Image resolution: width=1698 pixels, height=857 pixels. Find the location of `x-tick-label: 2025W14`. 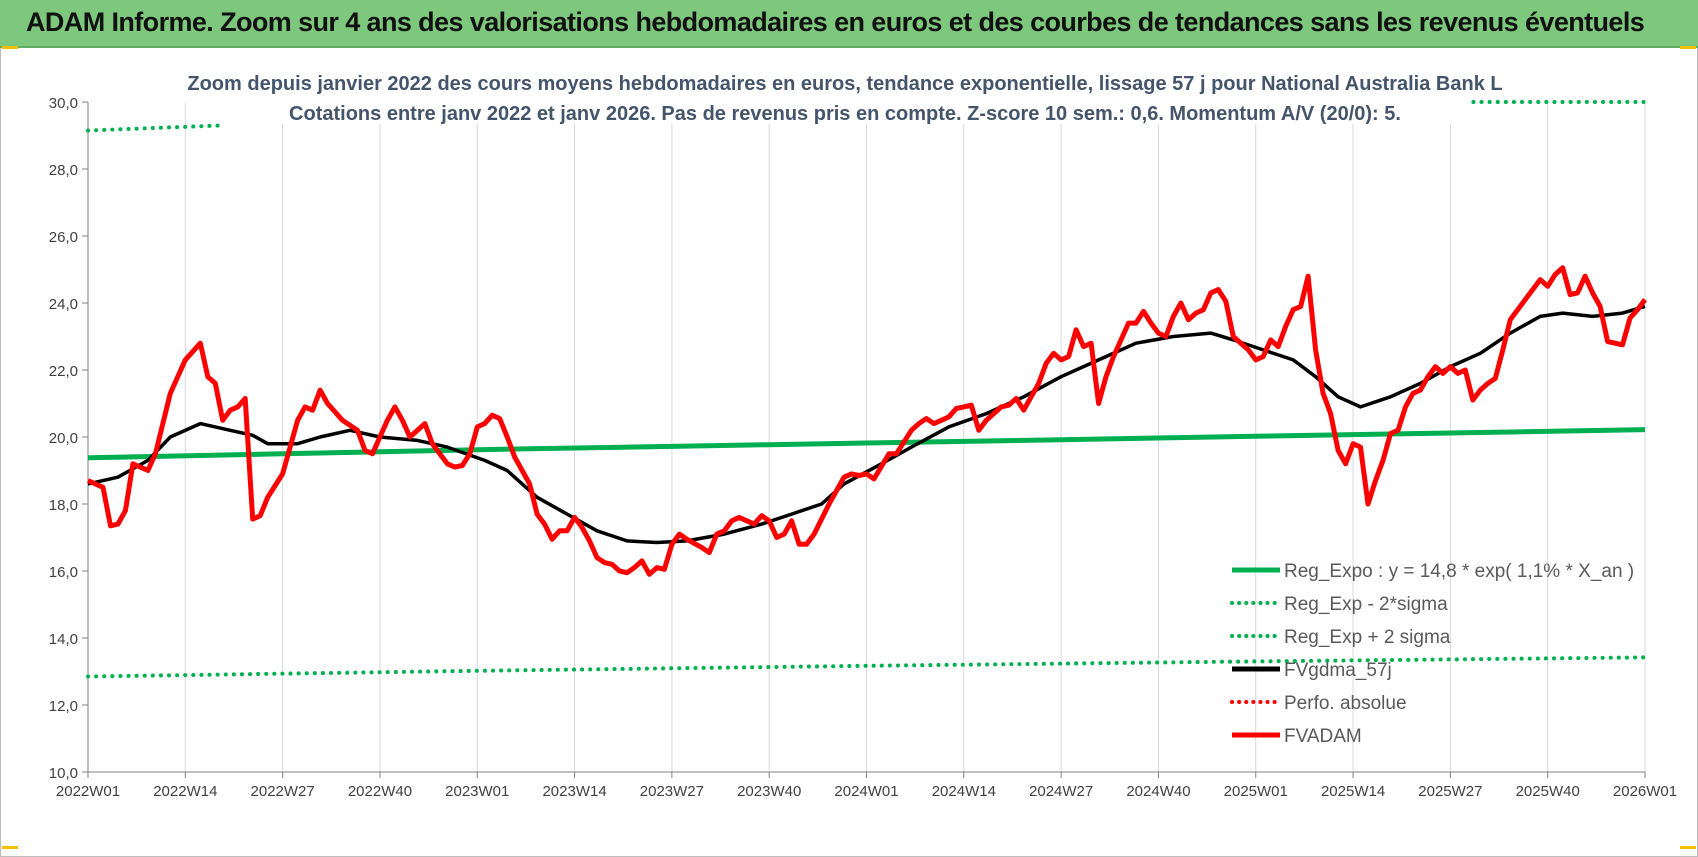

x-tick-label: 2025W14 is located at coordinates (1353, 791).